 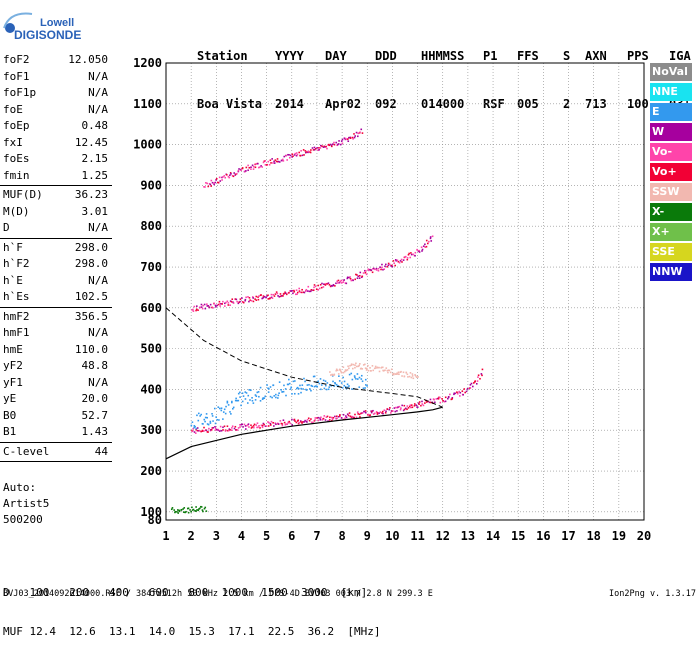 What do you see at coordinates (528, 104) in the screenshot?
I see `header-value: 005` at bounding box center [528, 104].